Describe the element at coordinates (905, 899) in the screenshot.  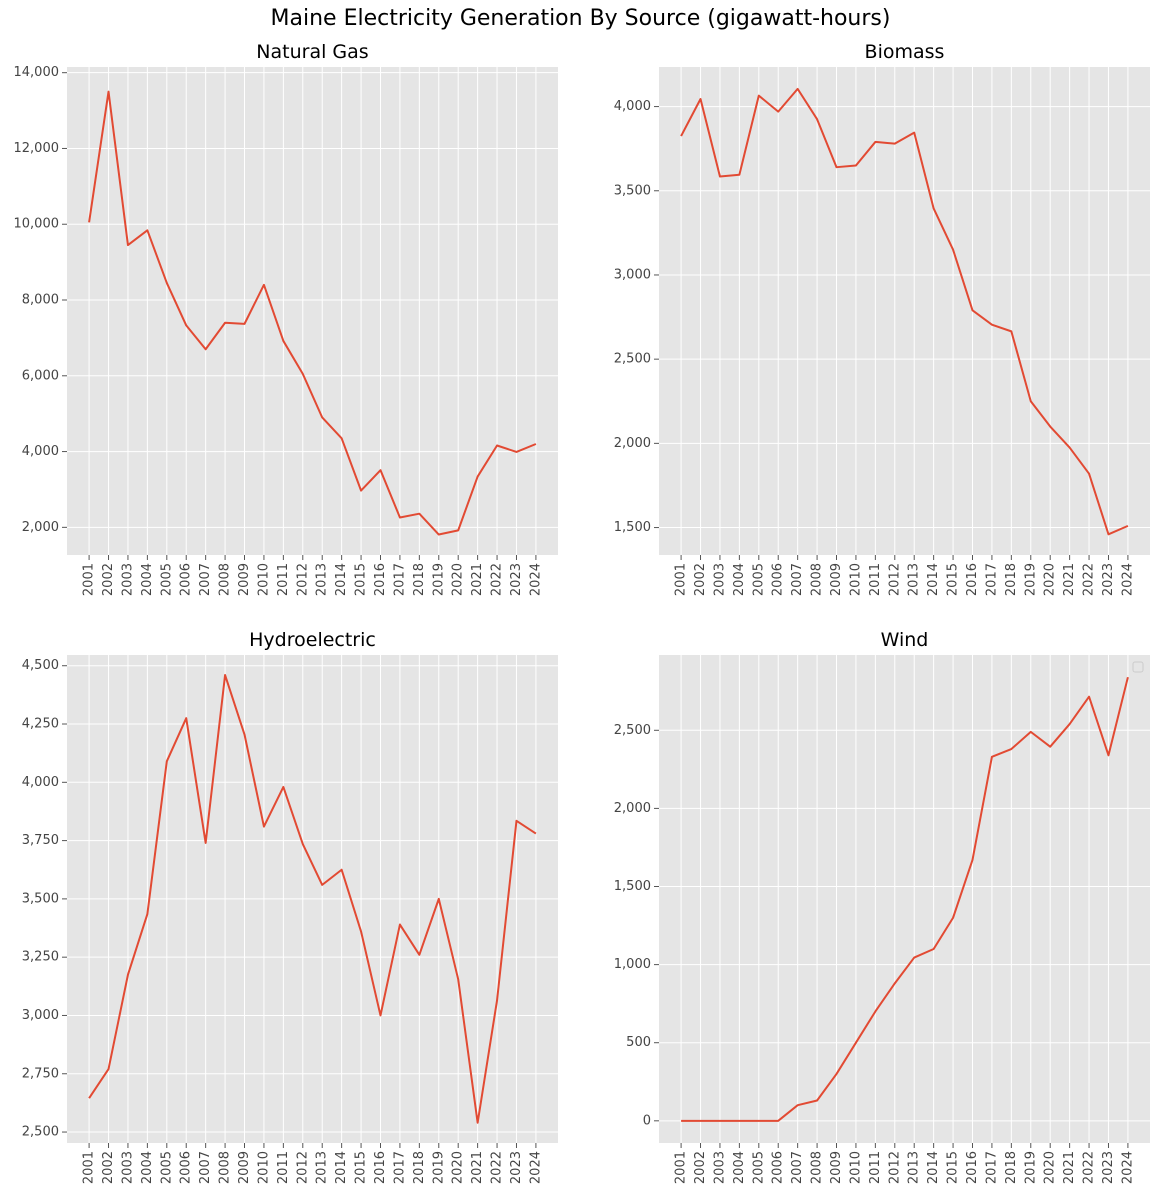
I see `wind-series-line` at that location.